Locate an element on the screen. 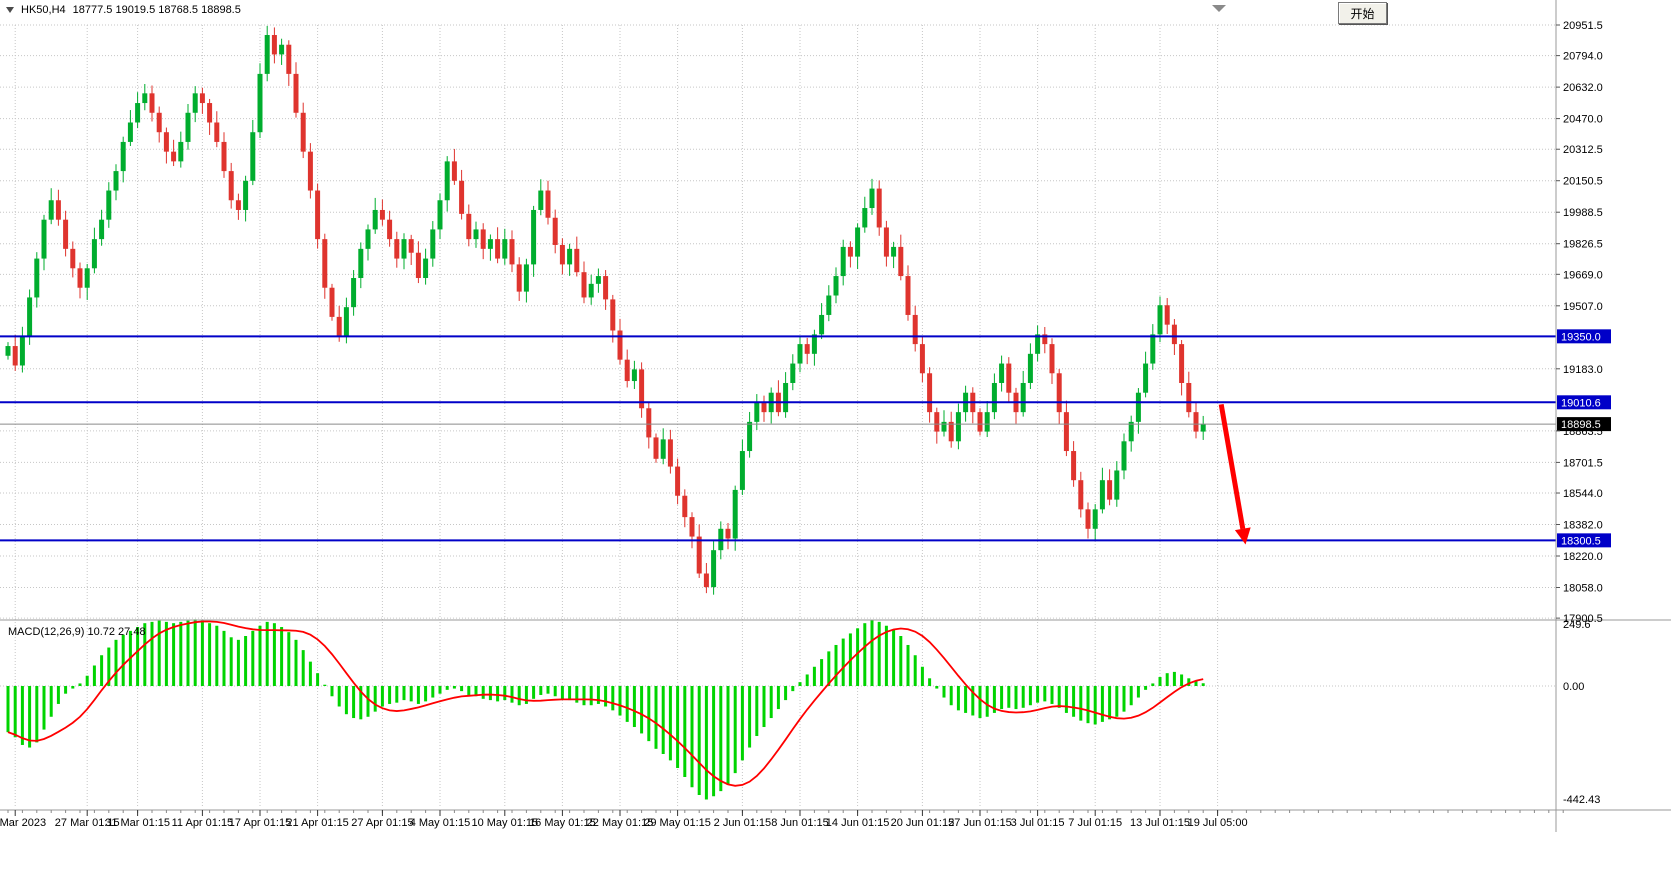 Image resolution: width=1671 pixels, height=889 pixels. time-axis-label: 21 Apr 01:15 is located at coordinates (317, 823).